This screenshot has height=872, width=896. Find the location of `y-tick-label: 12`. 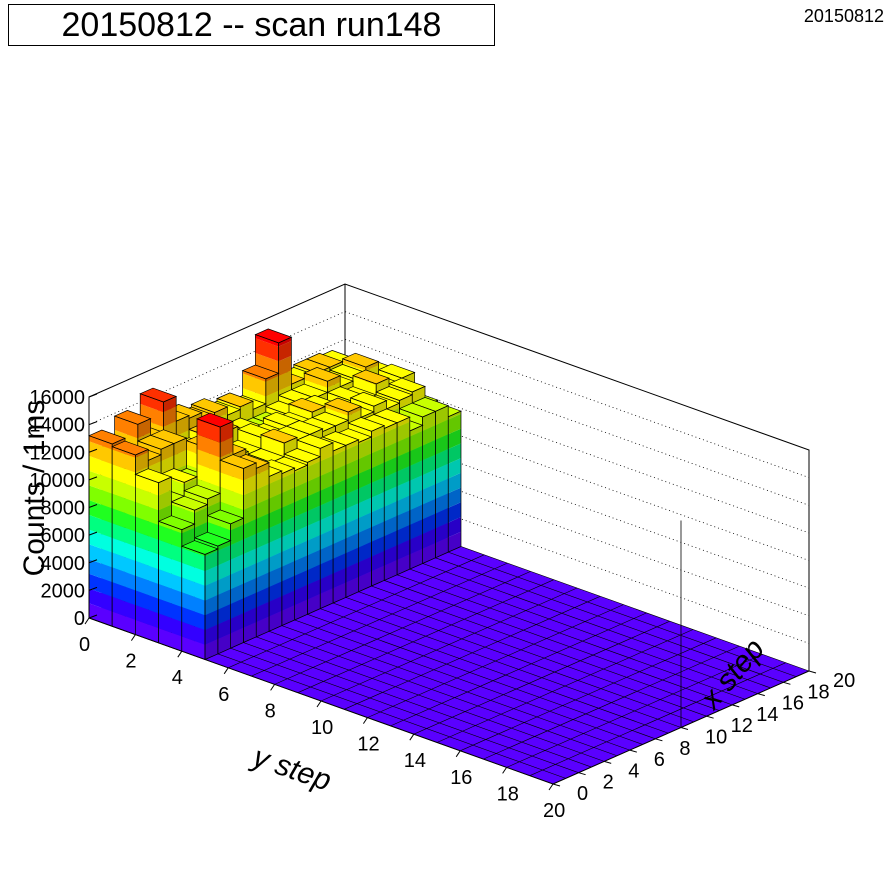

y-tick-label: 12 is located at coordinates (368, 745).